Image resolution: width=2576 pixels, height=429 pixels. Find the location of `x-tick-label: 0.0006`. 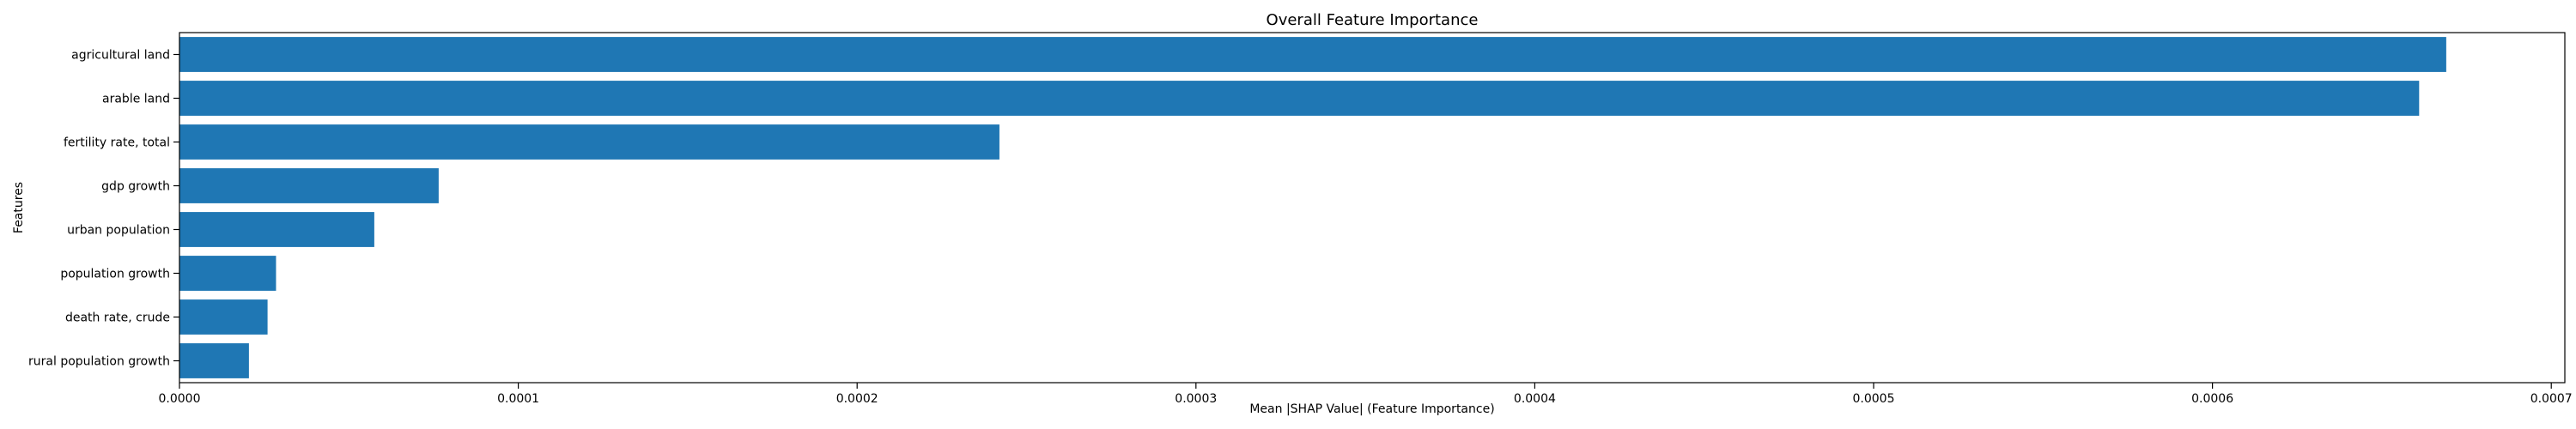

x-tick-label: 0.0006 is located at coordinates (2212, 399).